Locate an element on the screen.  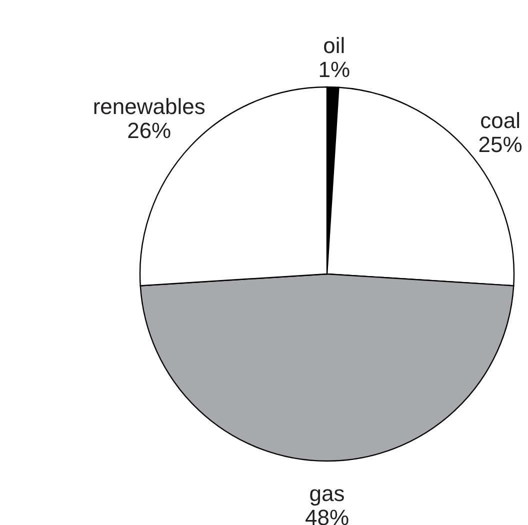
data-label: 48% is located at coordinates (327, 515).